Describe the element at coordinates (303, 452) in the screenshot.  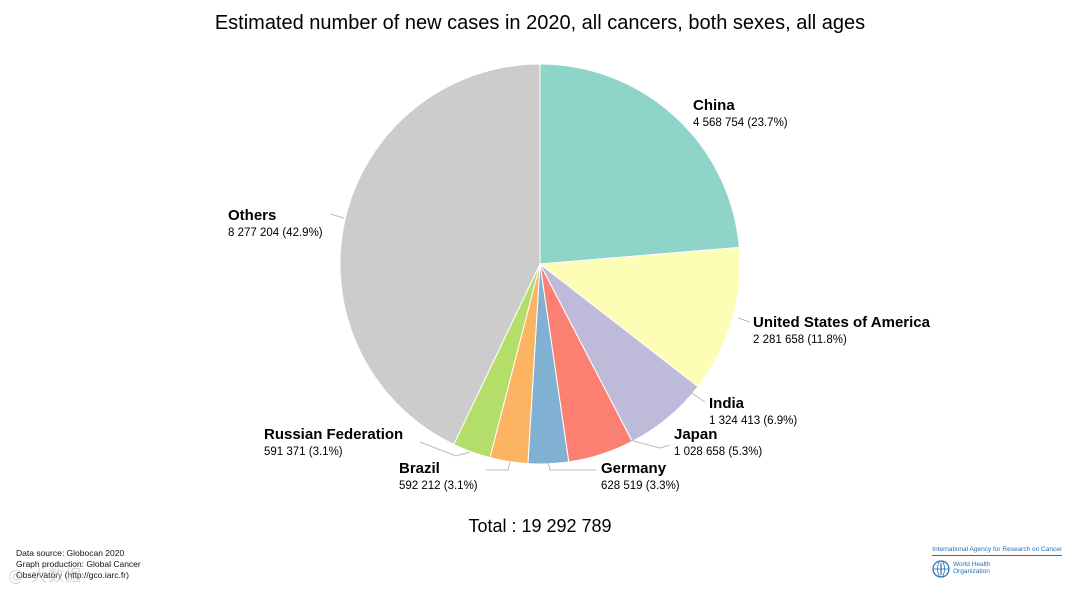
I see `slice-label-value: 591 371 (3.1%)` at that location.